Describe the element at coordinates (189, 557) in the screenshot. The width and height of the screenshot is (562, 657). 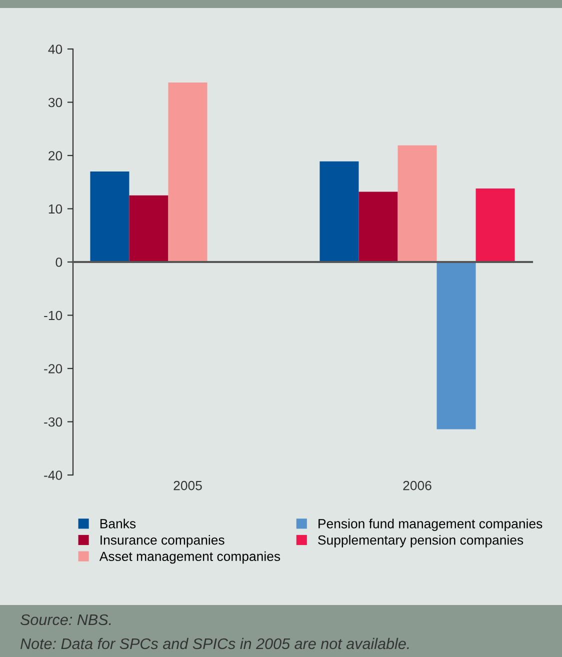
I see `legend-label: Asset management companies` at that location.